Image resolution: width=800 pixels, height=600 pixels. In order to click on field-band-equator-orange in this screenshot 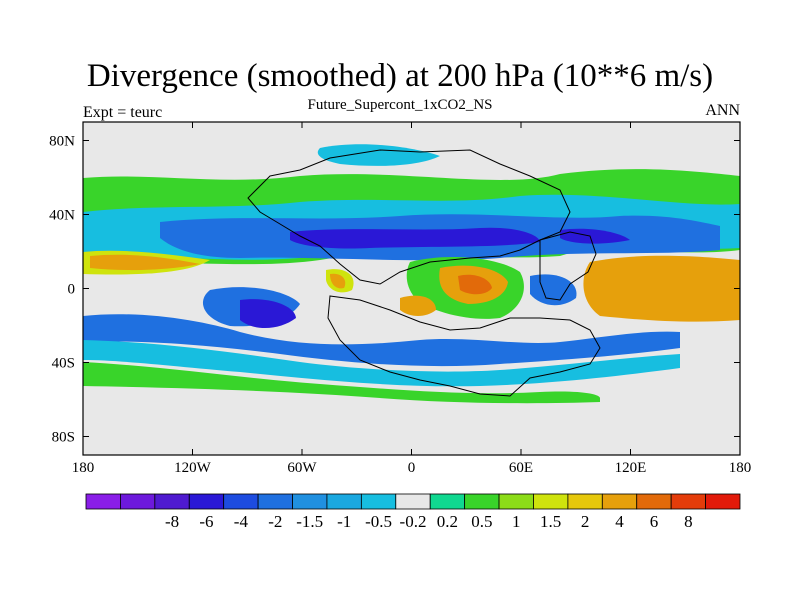, I will do `click(661, 288)`.